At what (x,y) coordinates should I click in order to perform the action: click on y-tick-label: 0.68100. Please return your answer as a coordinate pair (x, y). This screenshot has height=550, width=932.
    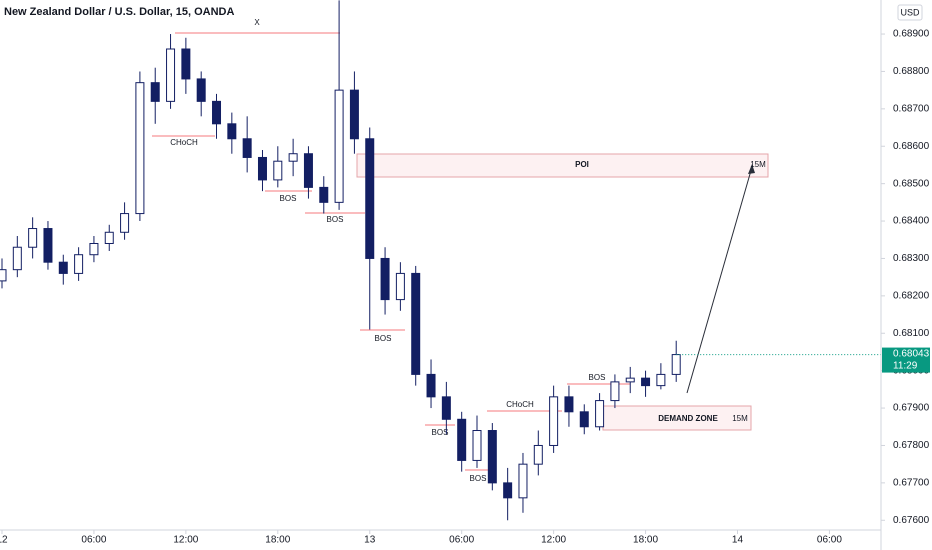
    Looking at the image, I should click on (911, 333).